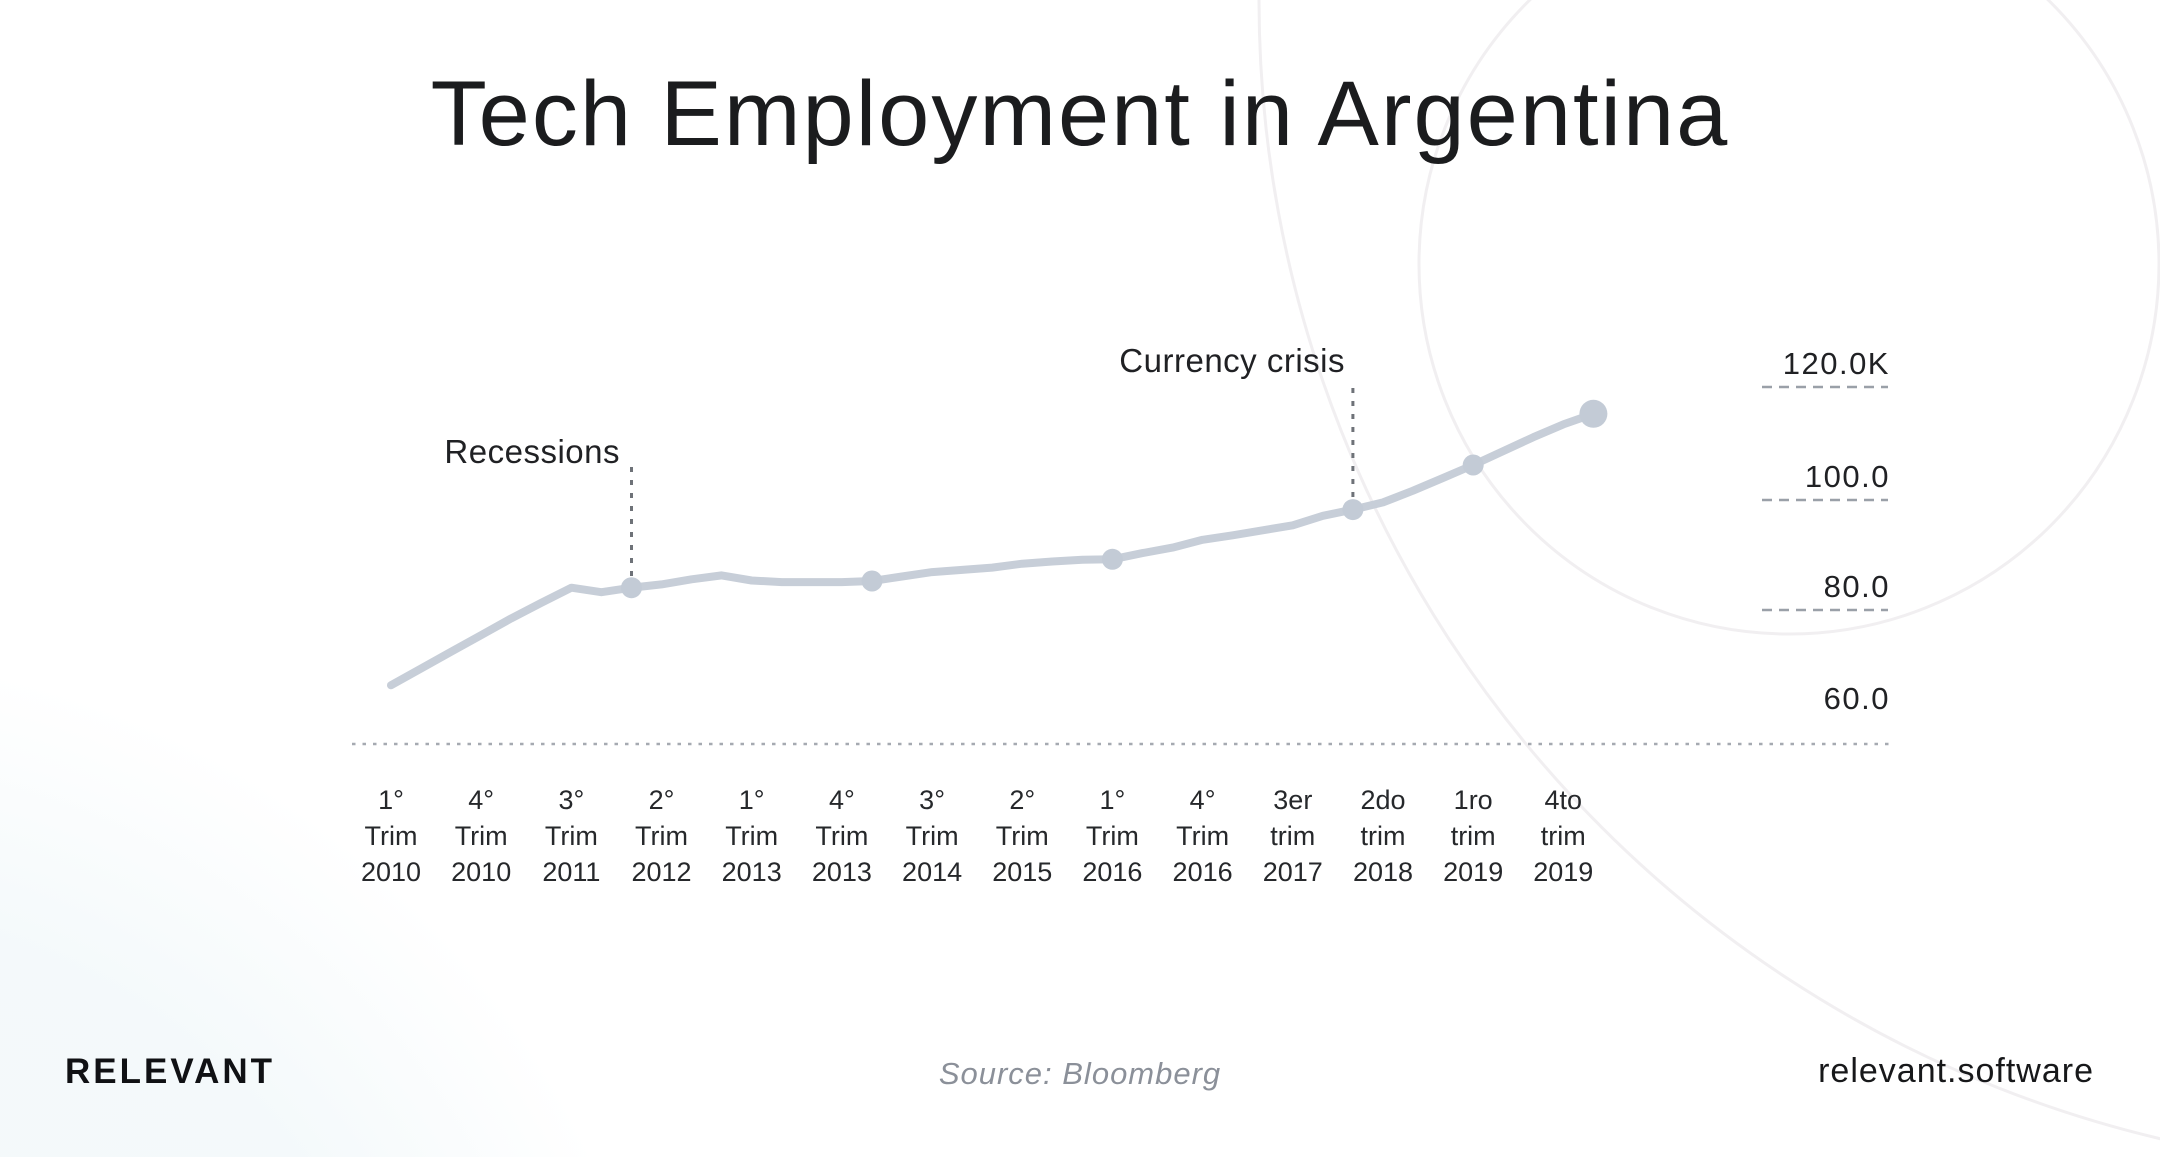  I want to click on y-tick-label-120k: 120.0K, so click(1836, 363).